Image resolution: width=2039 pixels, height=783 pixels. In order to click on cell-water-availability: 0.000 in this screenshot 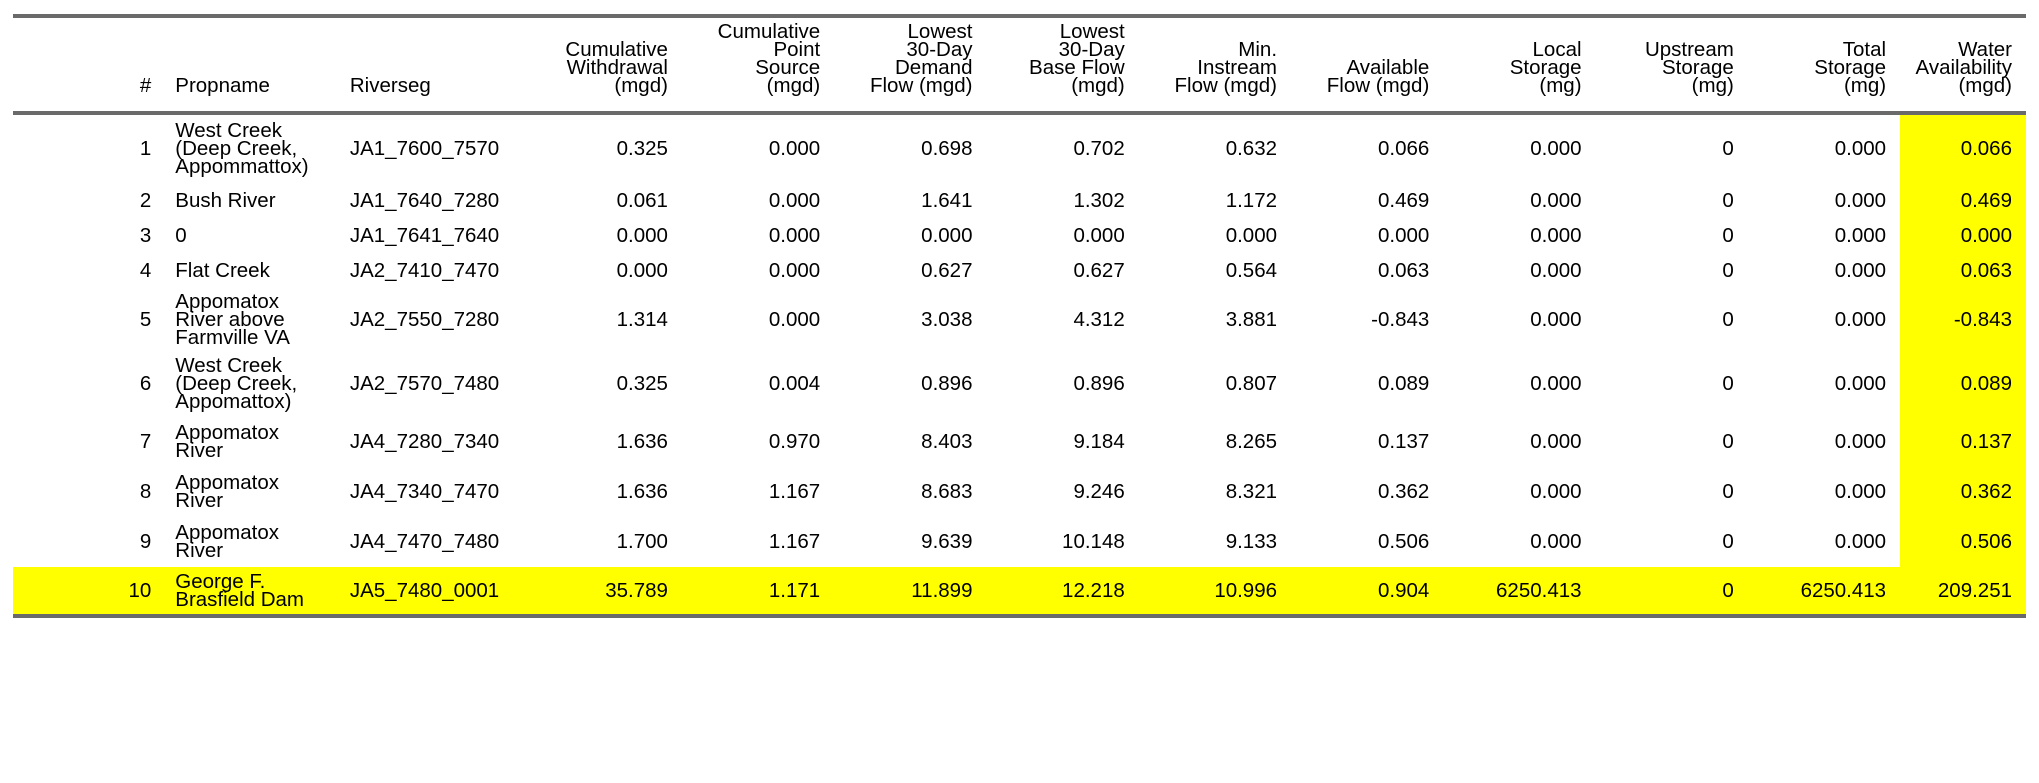, I will do `click(1963, 235)`.